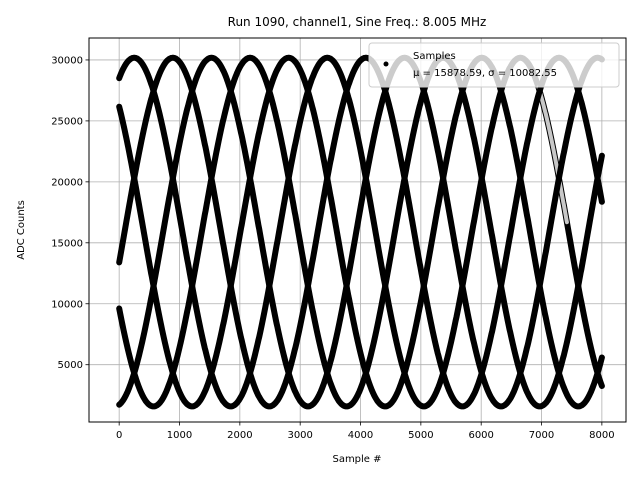 The height and width of the screenshot is (480, 640). I want to click on legend: Samples μ = 15878.59, σ = 10082.55, so click(494, 65).